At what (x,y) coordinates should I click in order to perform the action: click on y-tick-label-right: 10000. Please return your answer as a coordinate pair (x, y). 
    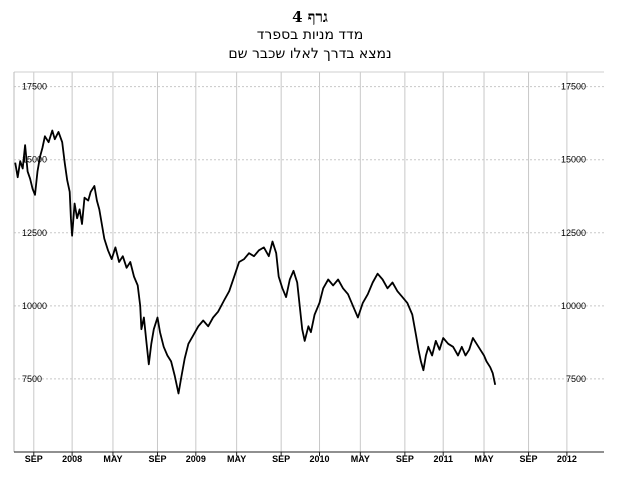
    Looking at the image, I should click on (573, 306).